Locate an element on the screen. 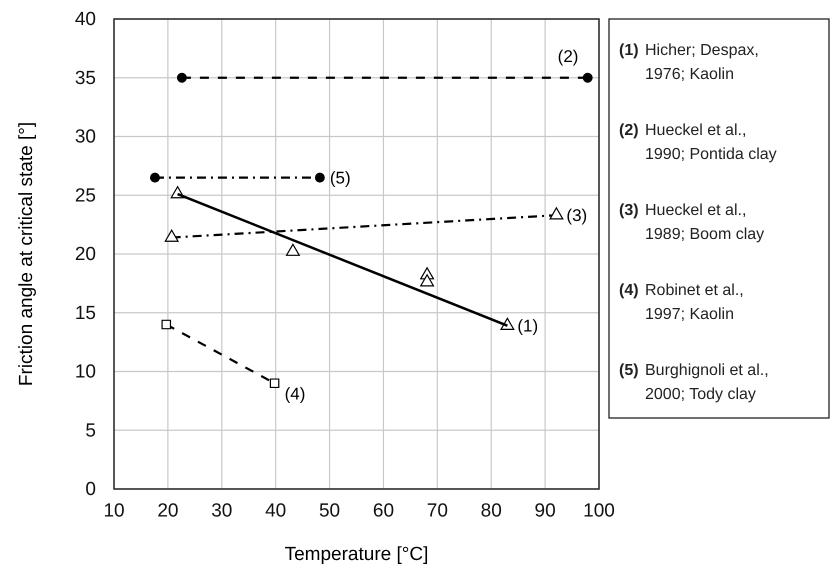 The image size is (834, 575). x-tick-label: 60 is located at coordinates (383, 511).